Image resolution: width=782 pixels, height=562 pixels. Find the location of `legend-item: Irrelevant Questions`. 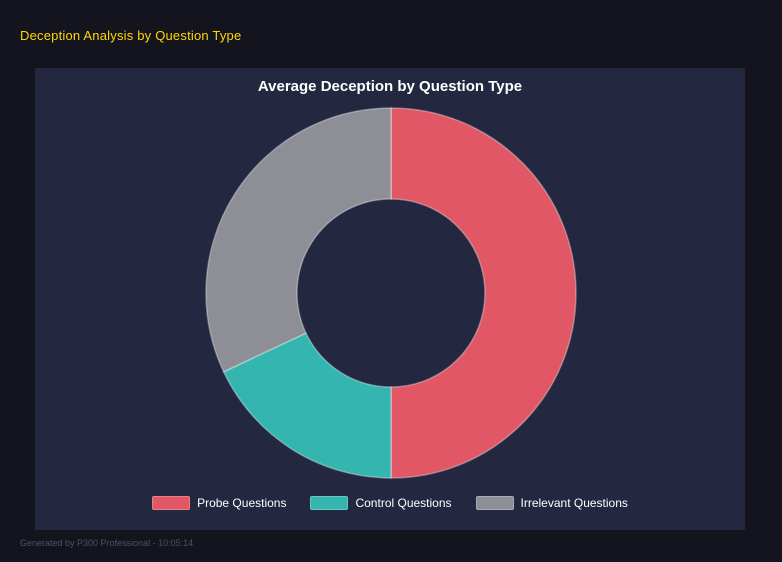

legend-item: Irrelevant Questions is located at coordinates (551, 503).